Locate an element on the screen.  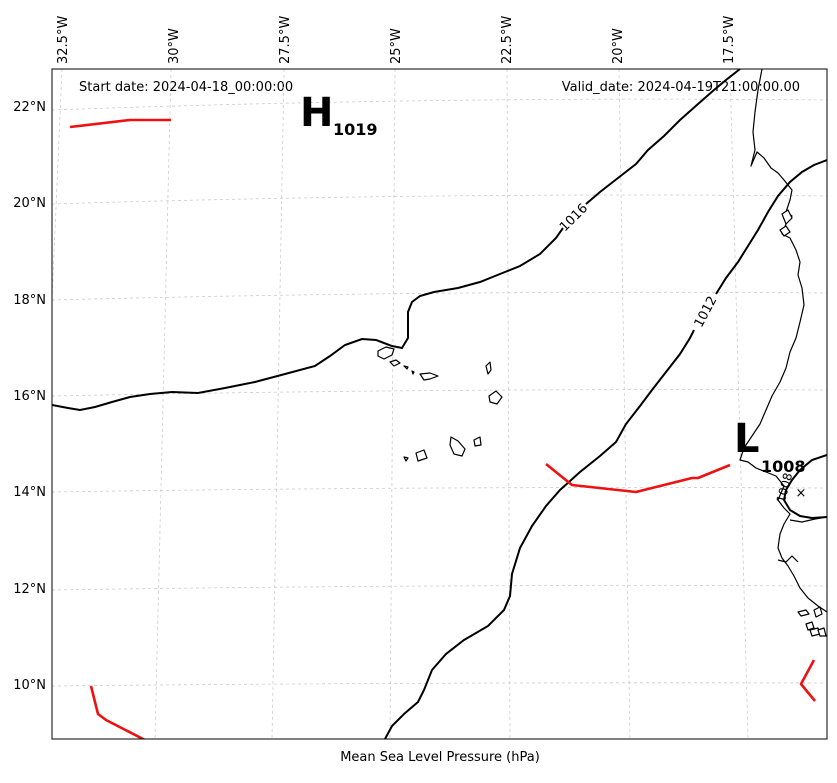
start-date-label: Start date: 2024-04-18_00:00:00 is located at coordinates (186, 87).